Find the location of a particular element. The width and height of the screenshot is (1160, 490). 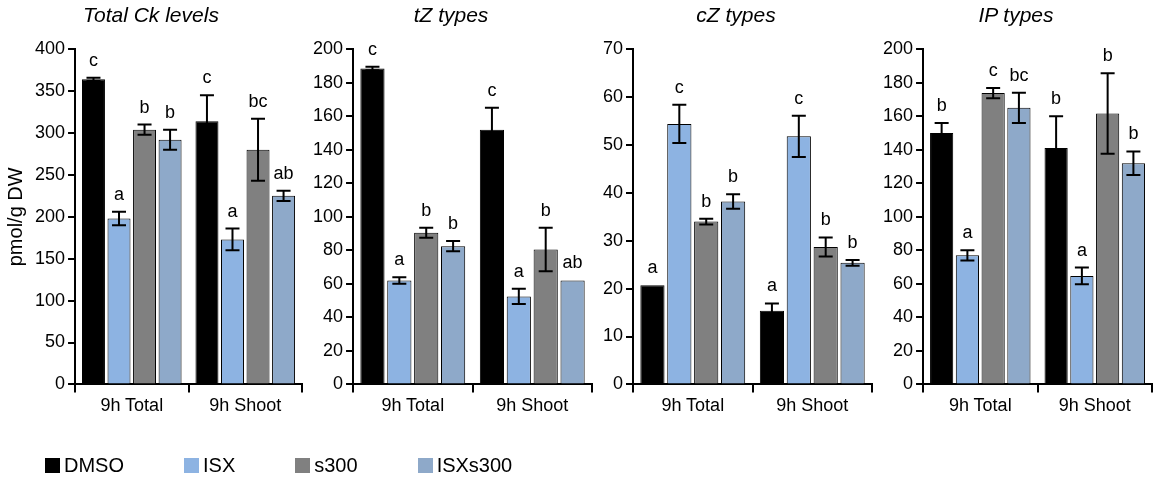

y-tick-label: 70 is located at coordinates (613, 48).